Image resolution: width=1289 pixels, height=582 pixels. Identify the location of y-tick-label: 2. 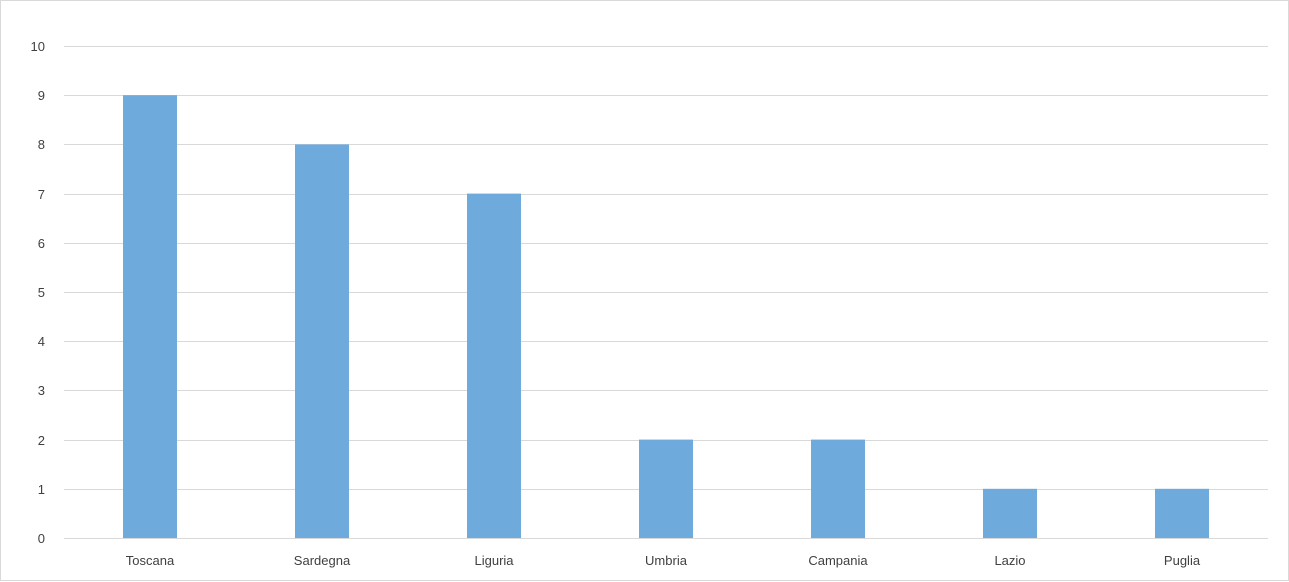
(41, 440).